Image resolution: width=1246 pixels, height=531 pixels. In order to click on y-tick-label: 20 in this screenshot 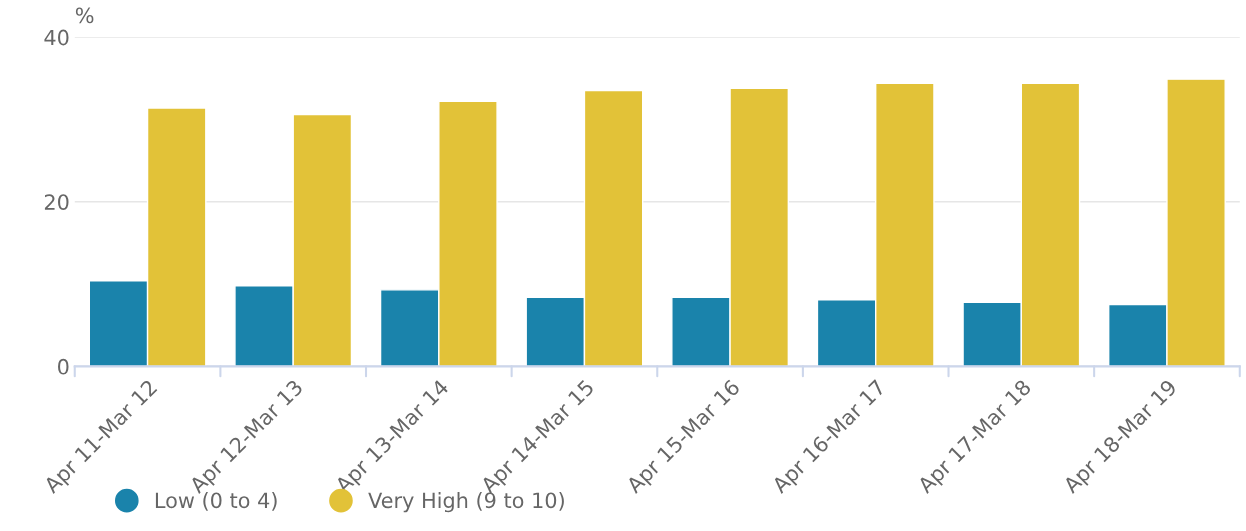, I will do `click(56, 202)`.